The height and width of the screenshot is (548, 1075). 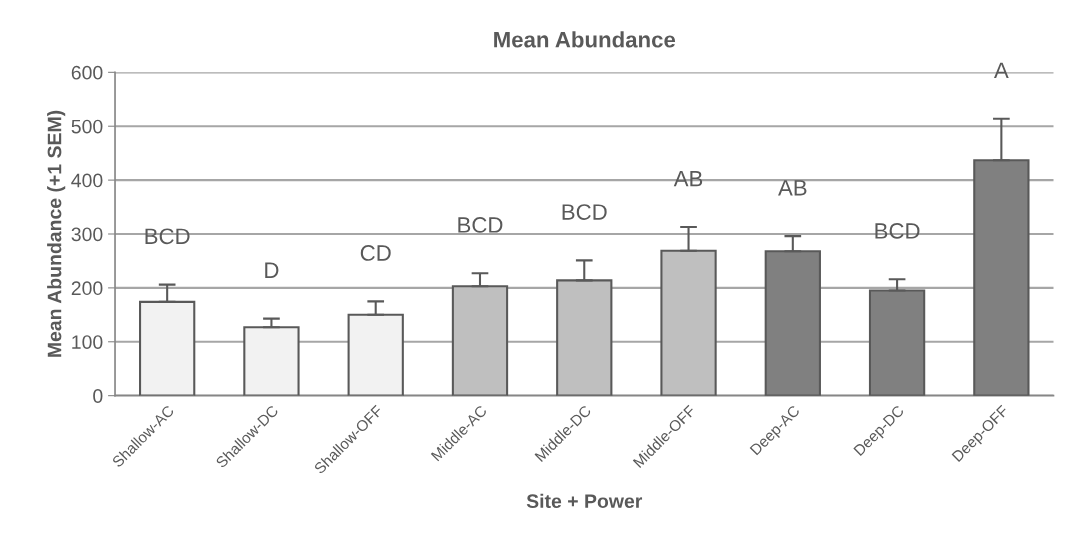 What do you see at coordinates (375, 253) in the screenshot?
I see `annotation: CD` at bounding box center [375, 253].